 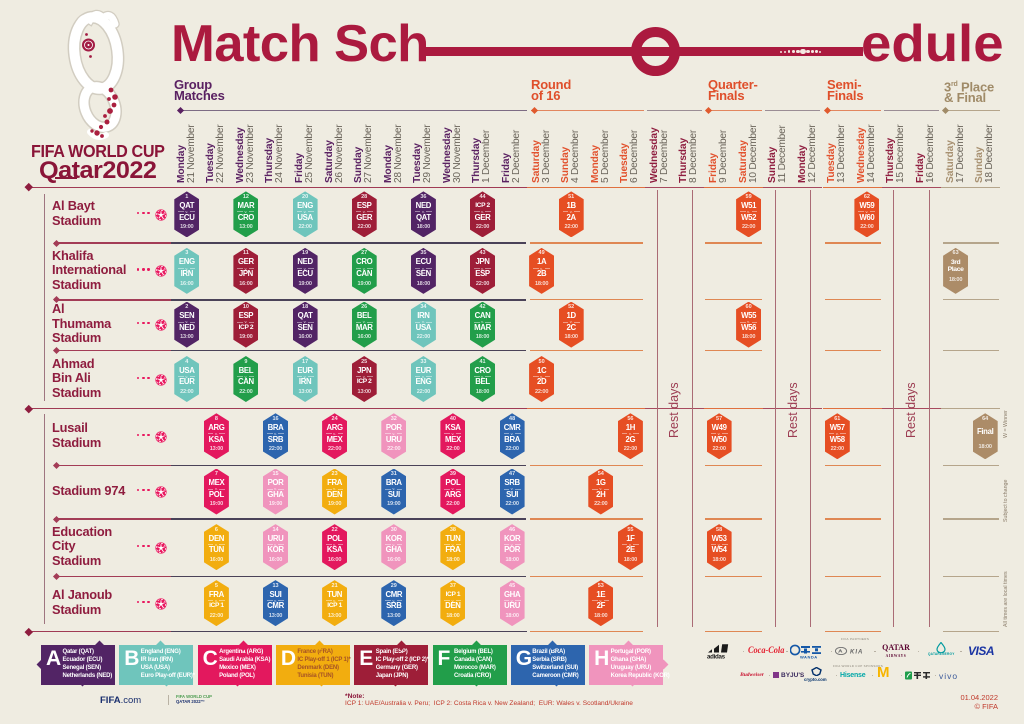 What do you see at coordinates (856, 653) in the screenshot?
I see `svg-text: KIA` at bounding box center [856, 653].